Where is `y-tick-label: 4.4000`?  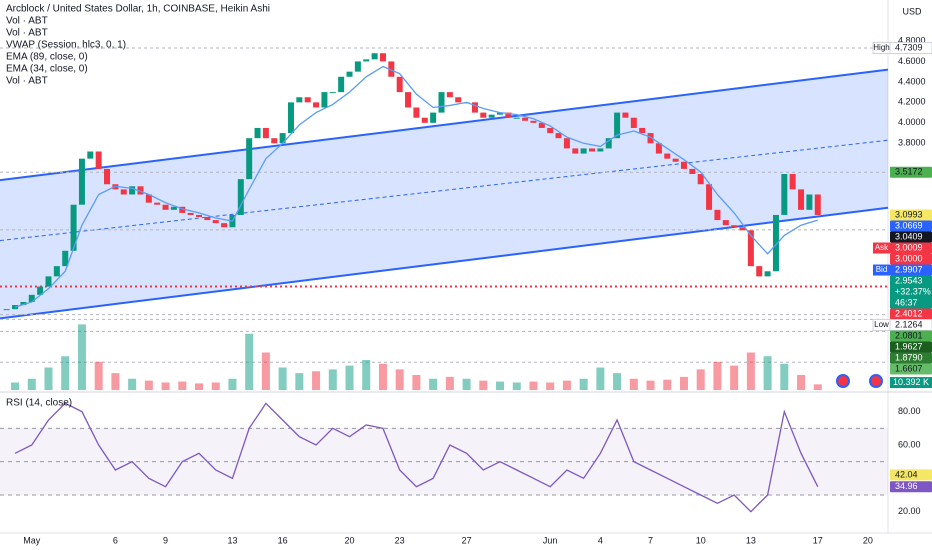
y-tick-label: 4.4000 is located at coordinates (912, 81).